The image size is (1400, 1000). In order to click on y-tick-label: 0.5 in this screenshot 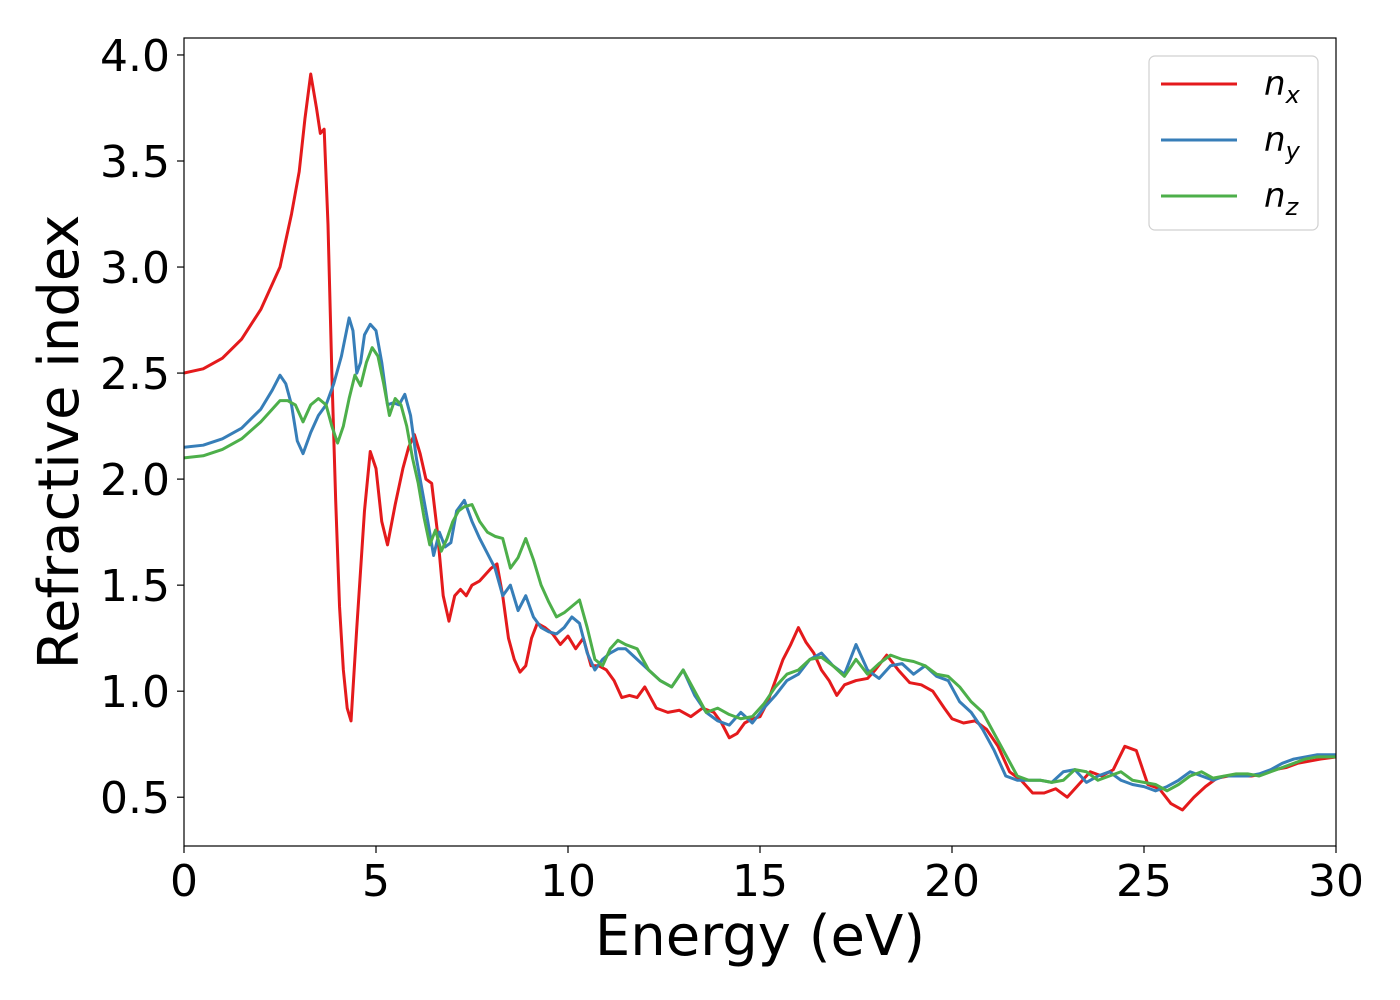, I will do `click(135, 798)`.